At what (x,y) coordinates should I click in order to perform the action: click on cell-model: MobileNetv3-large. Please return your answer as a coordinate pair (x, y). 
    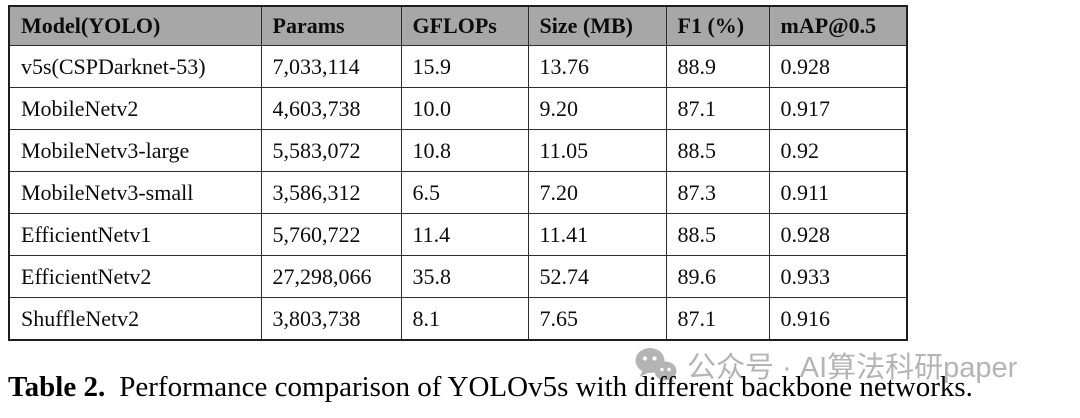
    Looking at the image, I should click on (135, 150).